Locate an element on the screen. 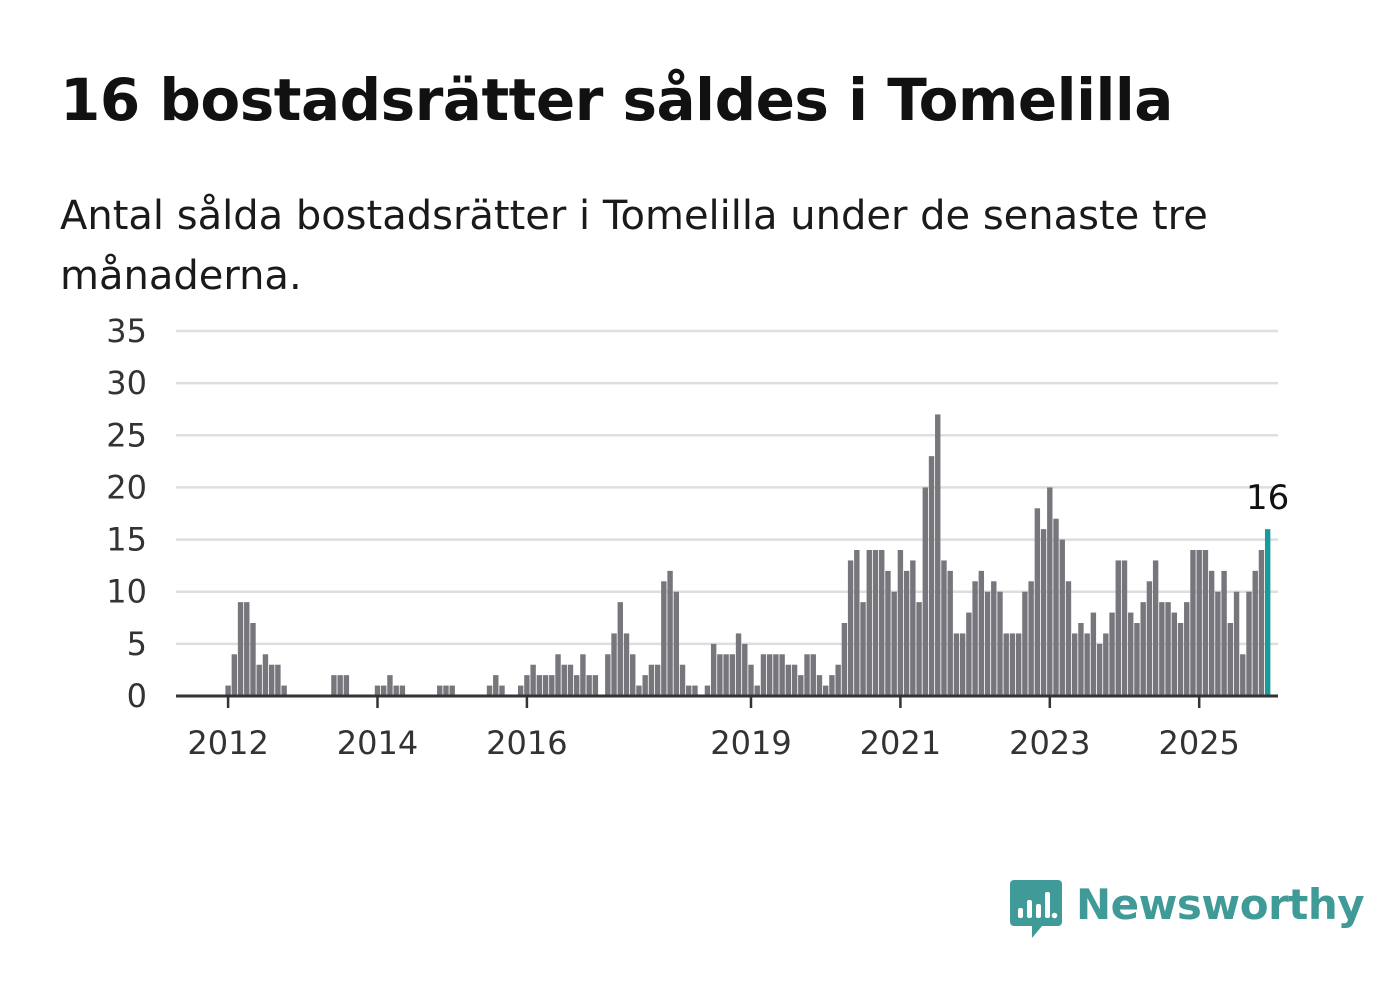  chart-annotations: 16 is located at coordinates (1267, 498).